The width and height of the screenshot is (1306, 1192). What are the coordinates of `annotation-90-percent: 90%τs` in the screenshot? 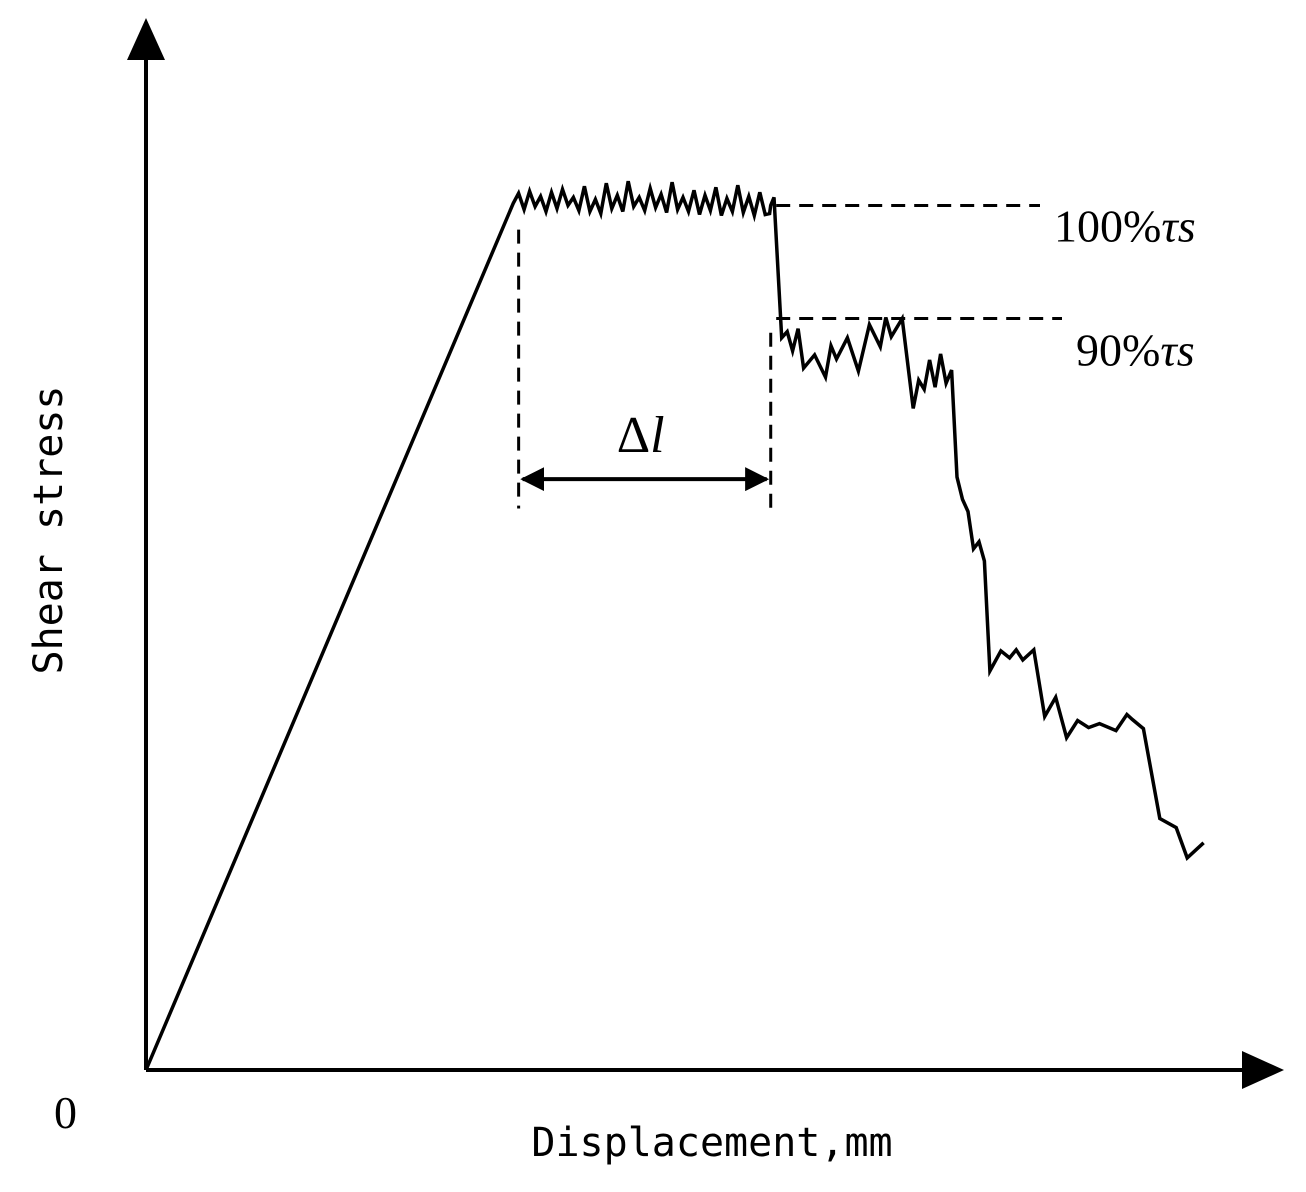 It's located at (1135, 350).